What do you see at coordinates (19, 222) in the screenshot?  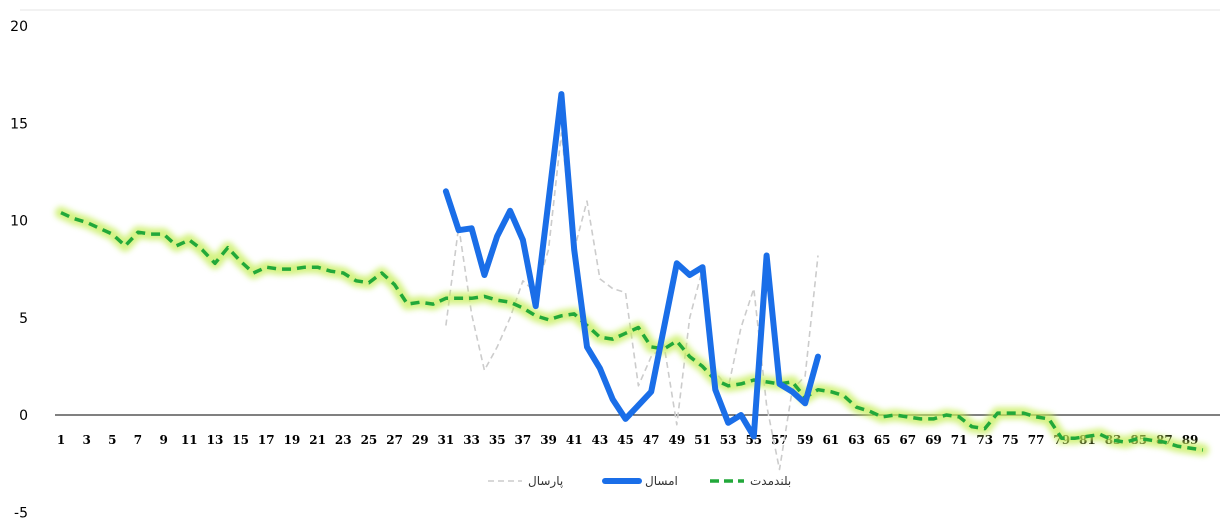 I see `y-tick-label: 10` at bounding box center [19, 222].